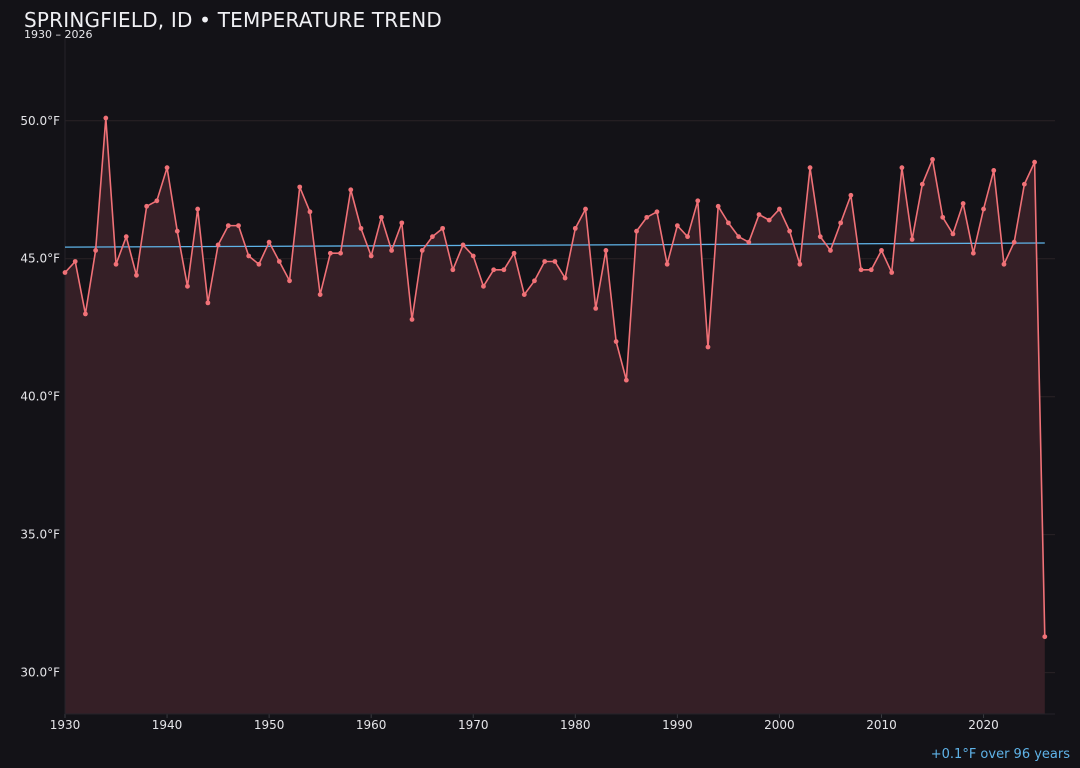 The width and height of the screenshot is (1080, 768). What do you see at coordinates (40, 259) in the screenshot?
I see `y-tick-label: 45.0°F` at bounding box center [40, 259].